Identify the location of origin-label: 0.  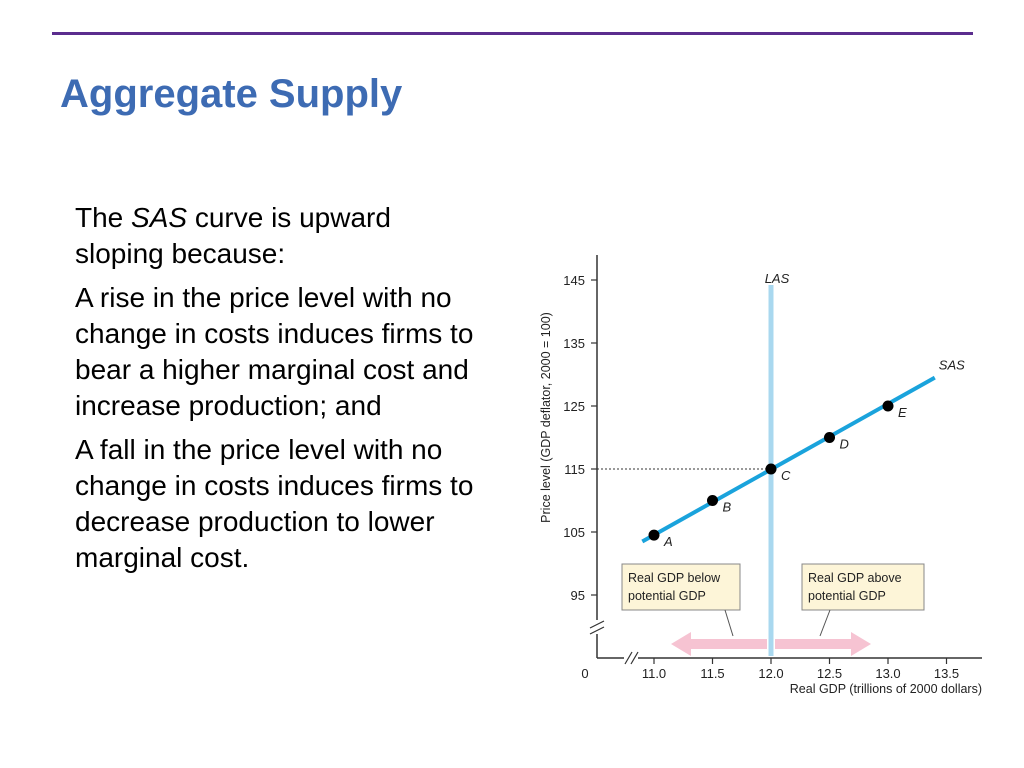
(584, 673).